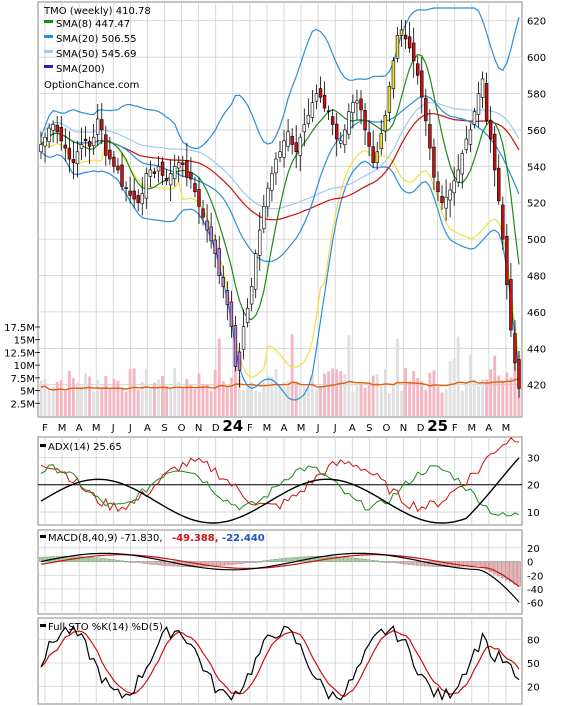 The height and width of the screenshot is (706, 566). I want to click on volume-tick: 12.5M, so click(19, 353).